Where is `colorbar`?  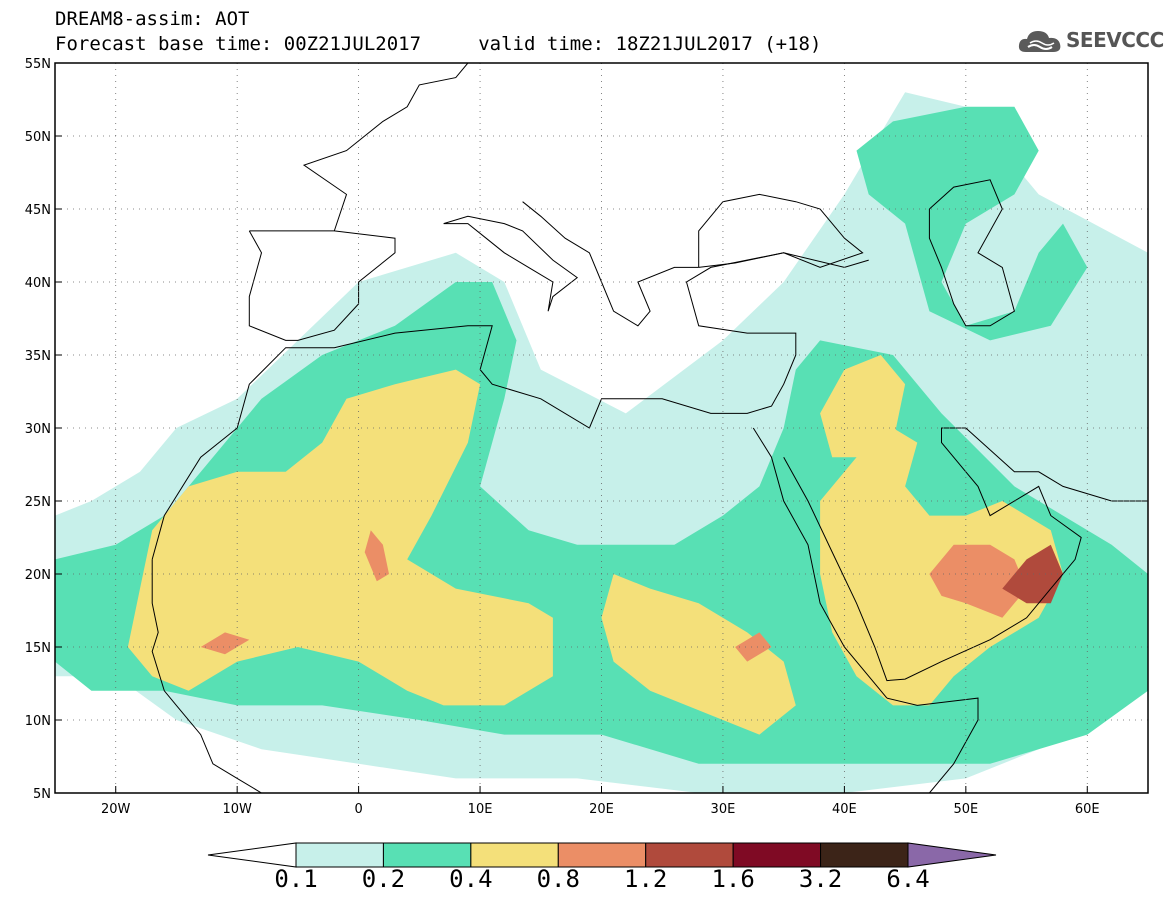 colorbar is located at coordinates (602, 855).